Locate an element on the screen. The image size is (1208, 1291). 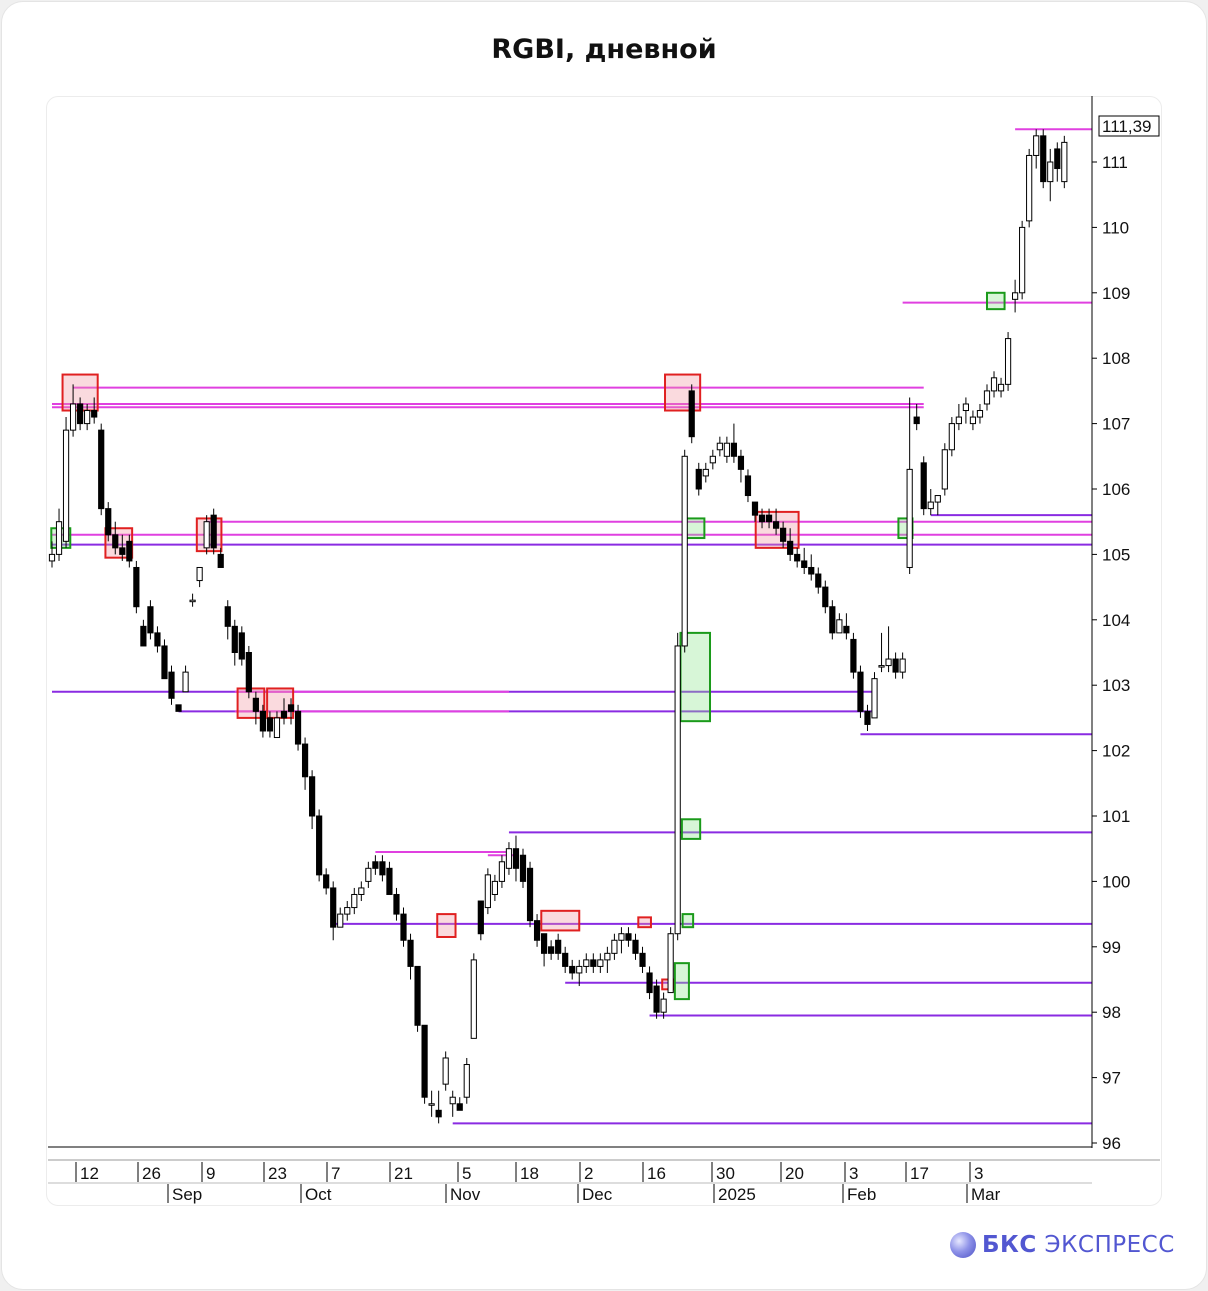
x-month-label: Mar is located at coordinates (986, 1194).